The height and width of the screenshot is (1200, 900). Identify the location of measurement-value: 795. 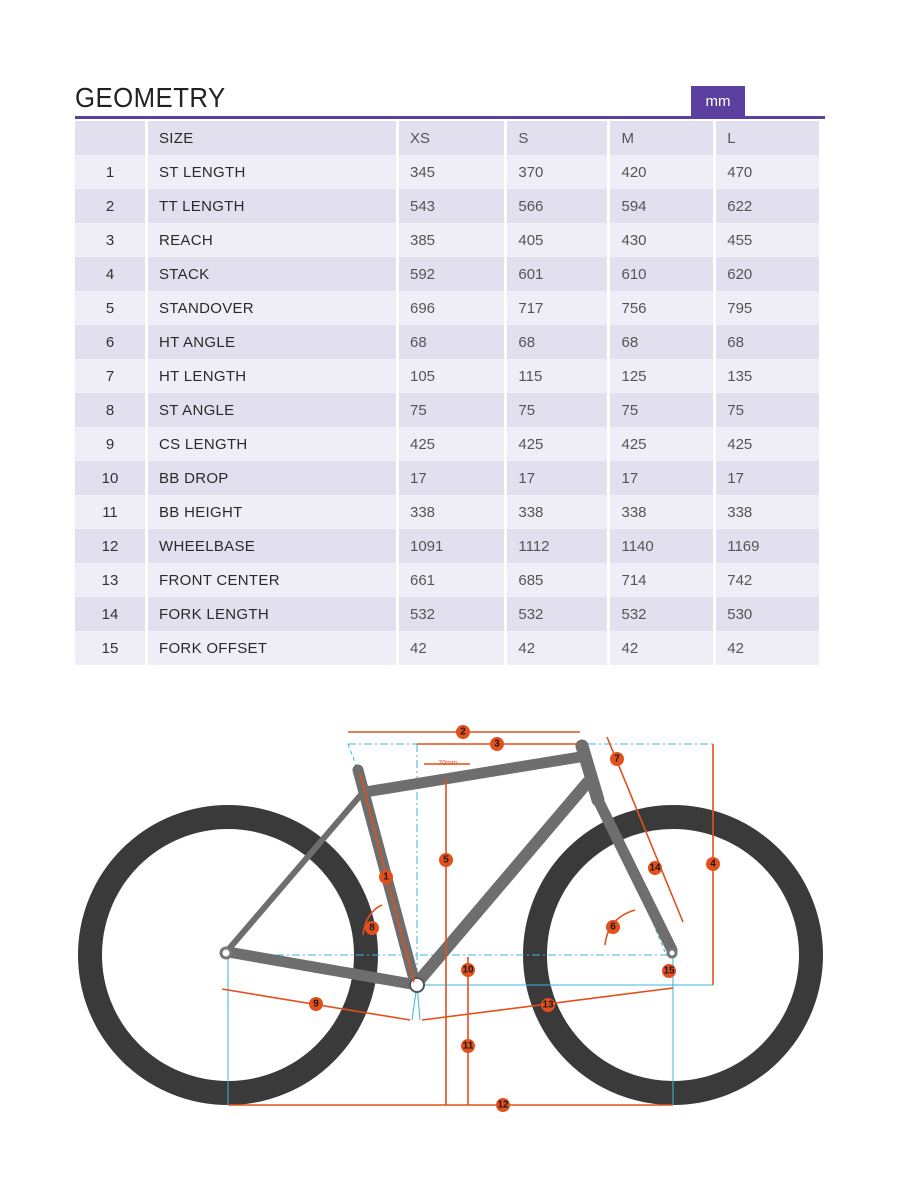
(767, 308).